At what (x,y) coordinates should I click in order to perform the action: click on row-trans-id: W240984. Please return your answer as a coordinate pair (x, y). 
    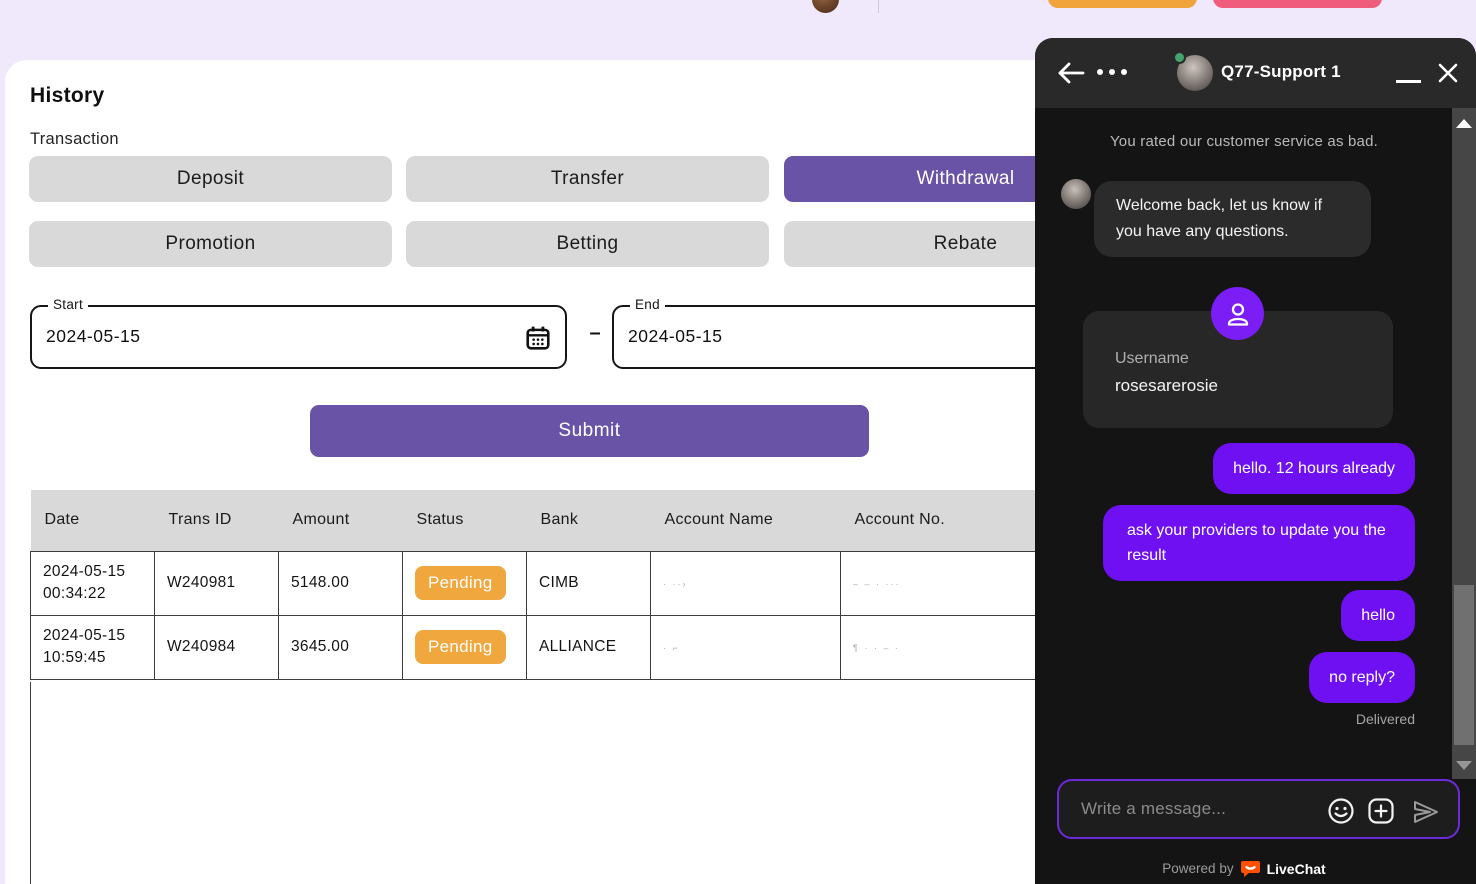
    Looking at the image, I should click on (216, 647).